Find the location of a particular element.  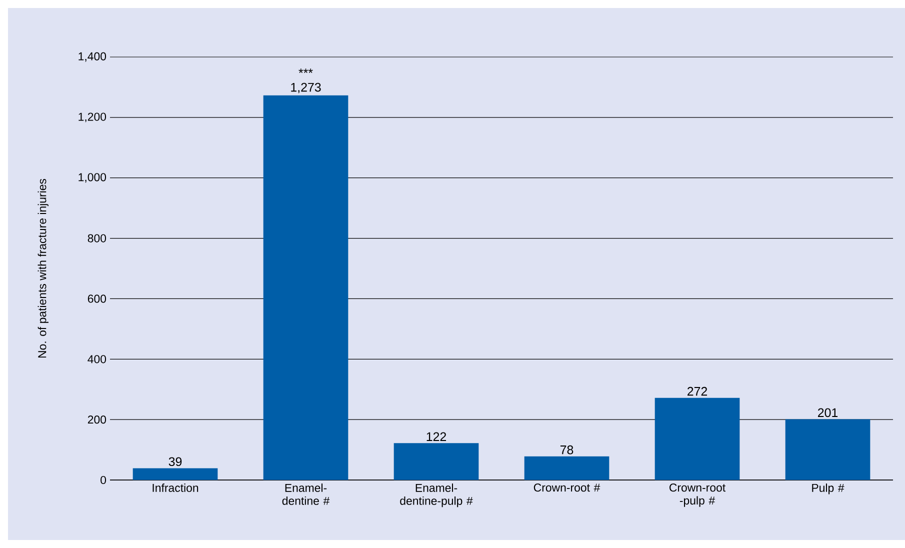

y-tick-label: 400 is located at coordinates (97, 359).